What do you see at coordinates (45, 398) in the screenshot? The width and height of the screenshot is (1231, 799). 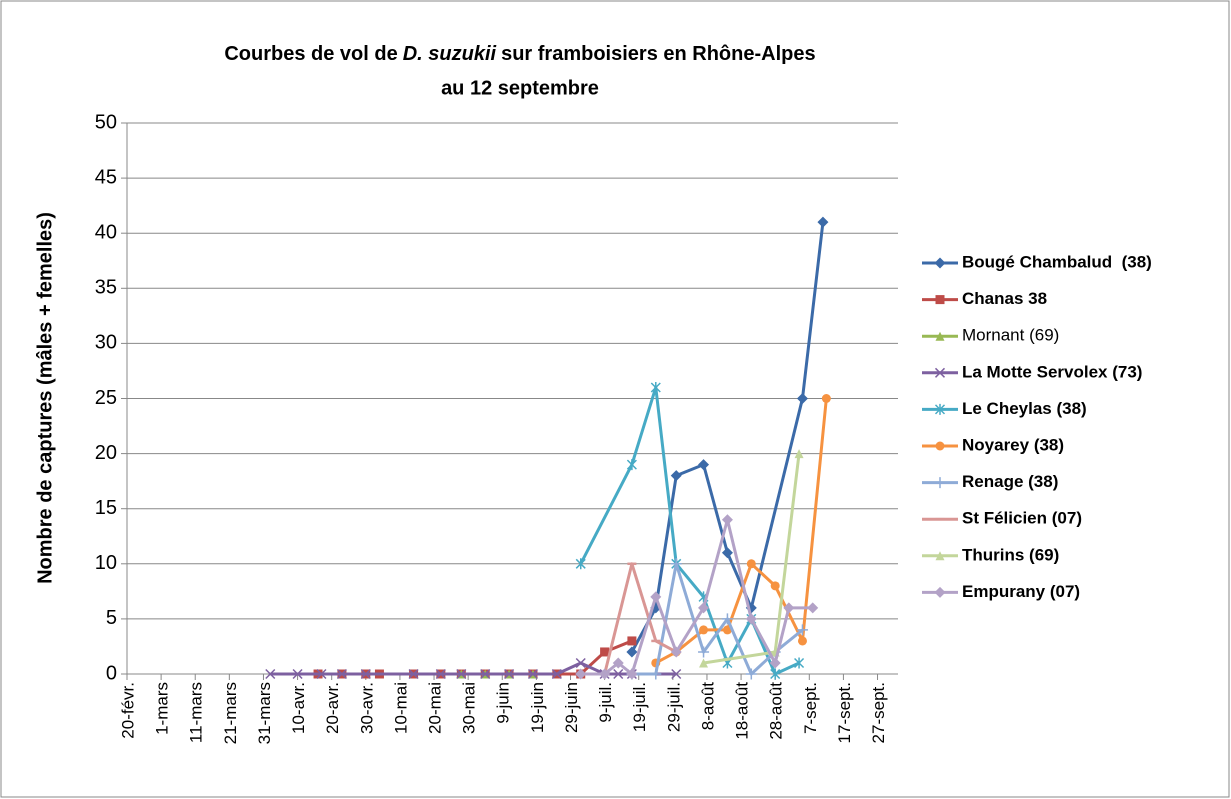 I see `y-axis-label: Nombre de captures (mâles + femelles)` at bounding box center [45, 398].